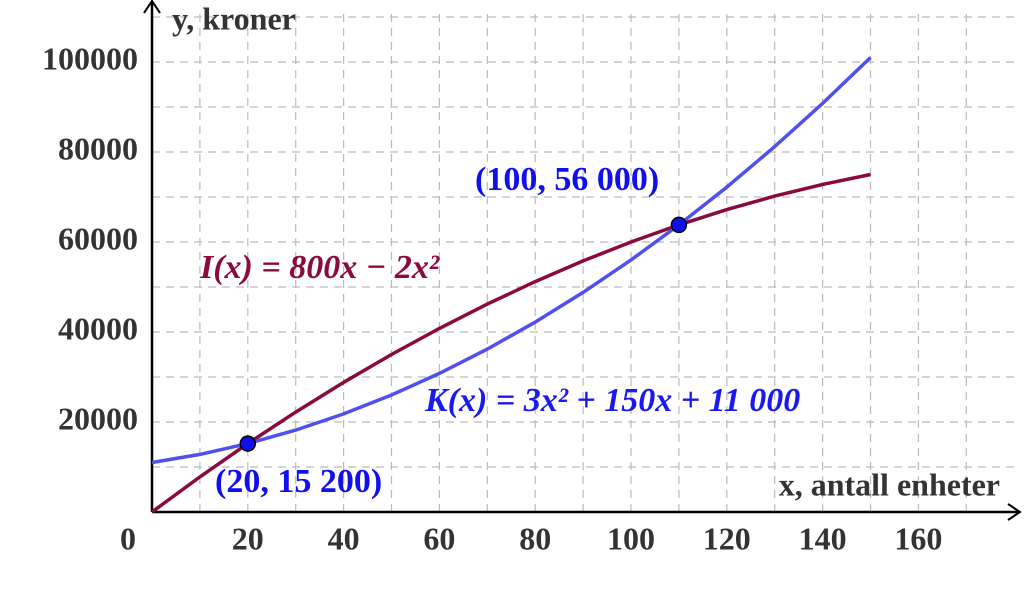 The image size is (1024, 611). Describe the element at coordinates (98, 328) in the screenshot. I see `y-tick-label: 40000` at that location.